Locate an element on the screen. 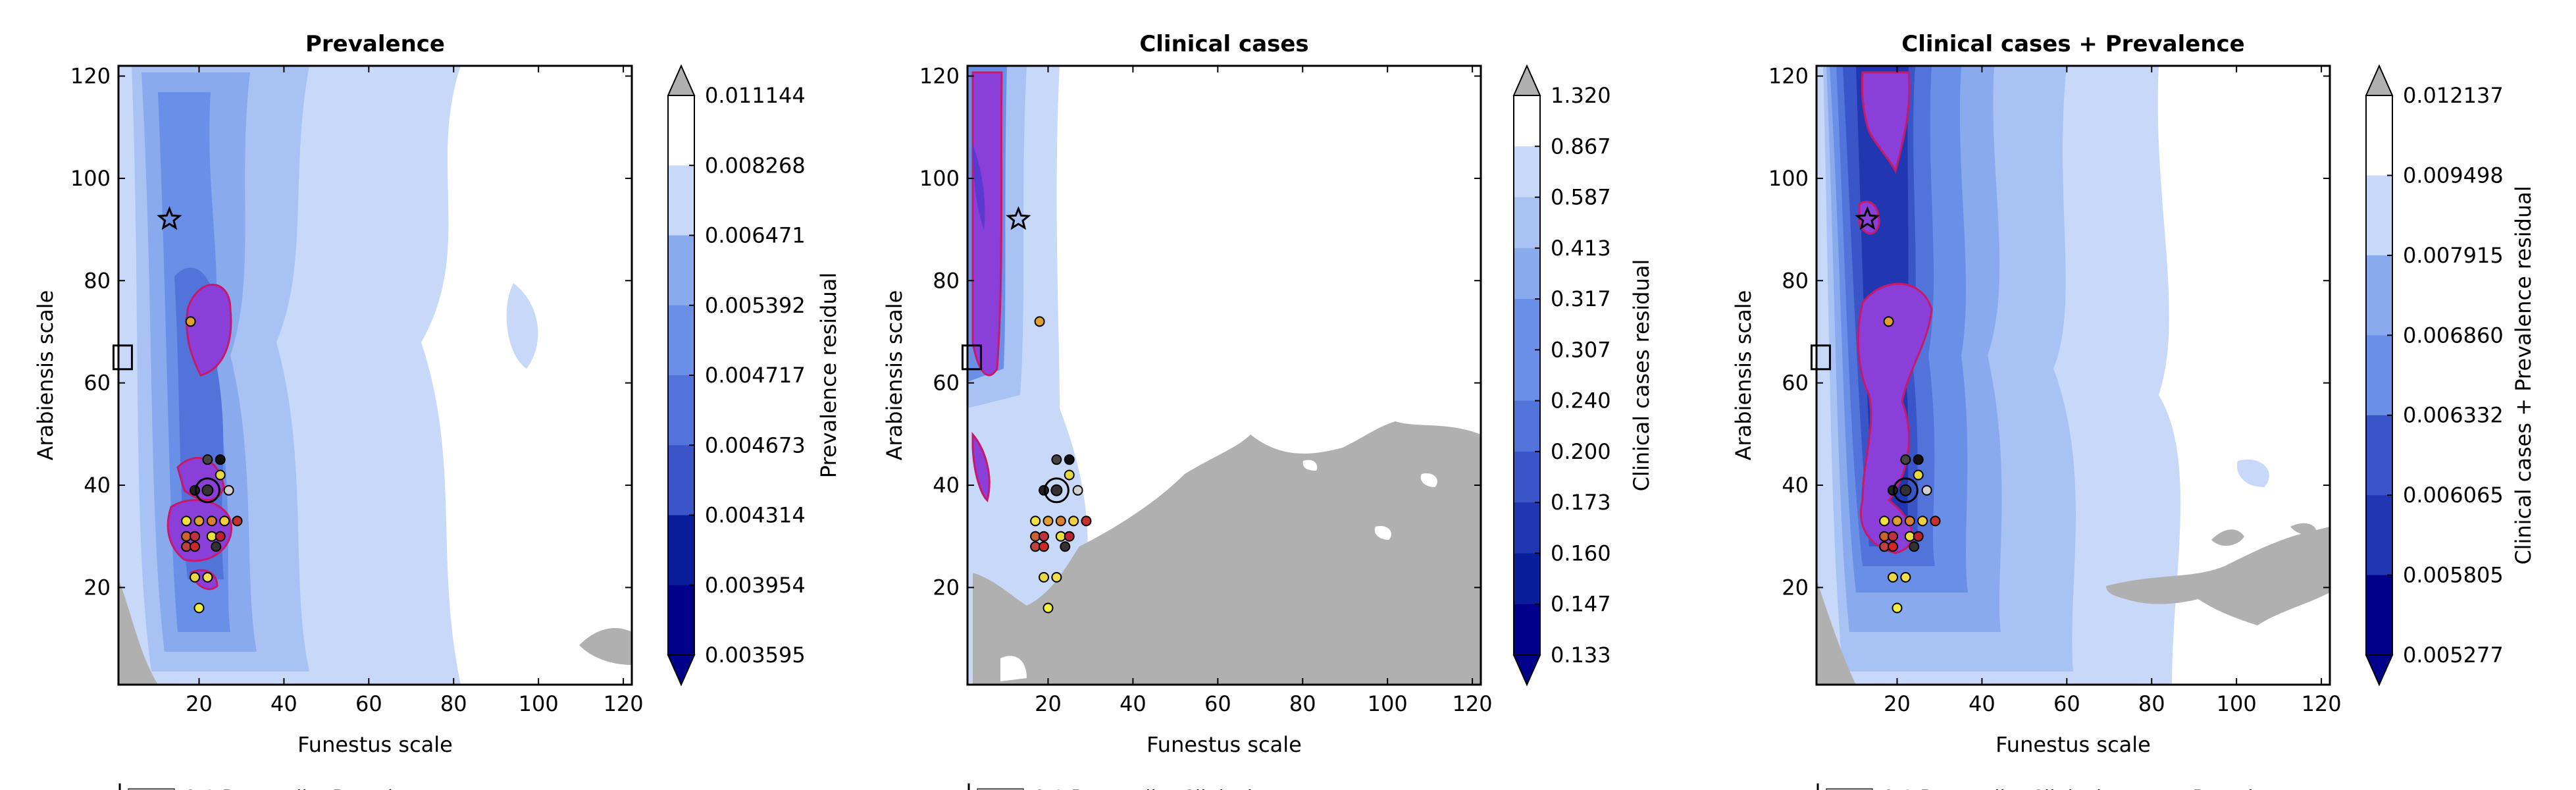 The width and height of the screenshot is (2576, 790). colorbar-tick-label: 0.006065 is located at coordinates (2453, 496).